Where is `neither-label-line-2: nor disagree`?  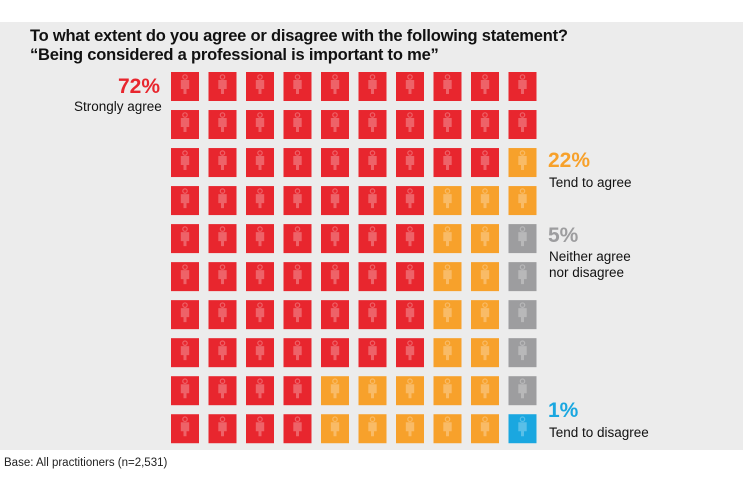
neither-label-line-2: nor disagree is located at coordinates (587, 272).